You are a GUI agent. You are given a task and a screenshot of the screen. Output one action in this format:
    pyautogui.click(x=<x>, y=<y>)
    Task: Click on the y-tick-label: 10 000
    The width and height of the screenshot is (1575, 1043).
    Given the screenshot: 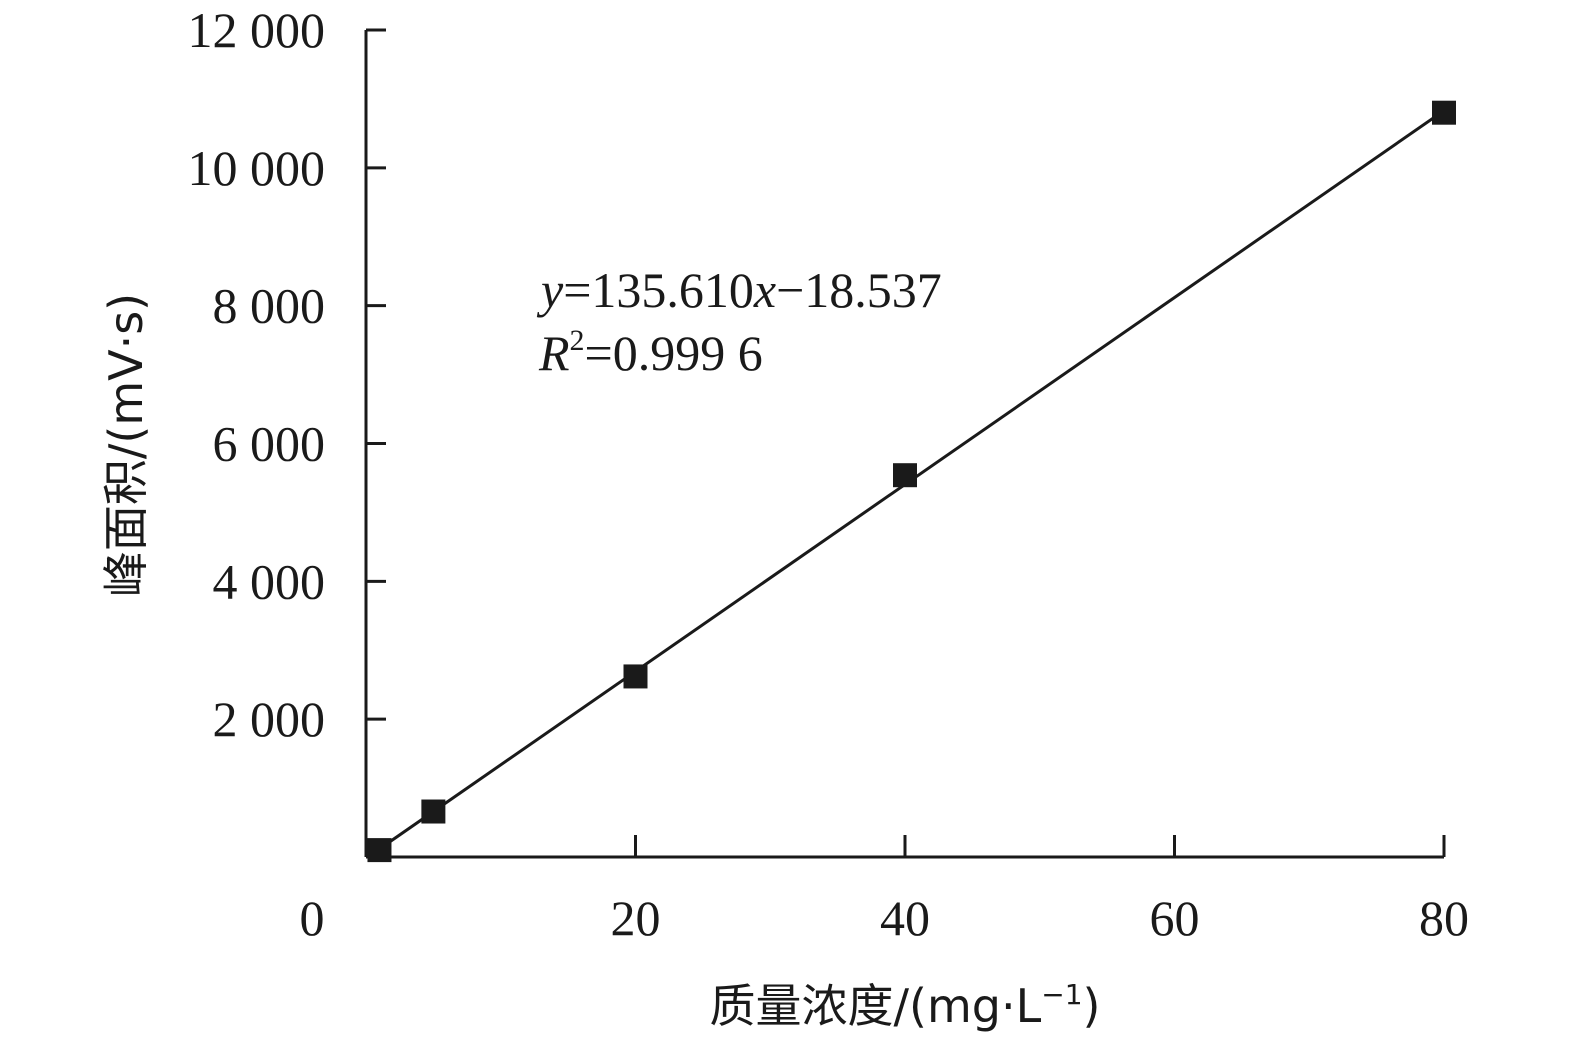 What is the action you would take?
    pyautogui.click(x=257, y=168)
    